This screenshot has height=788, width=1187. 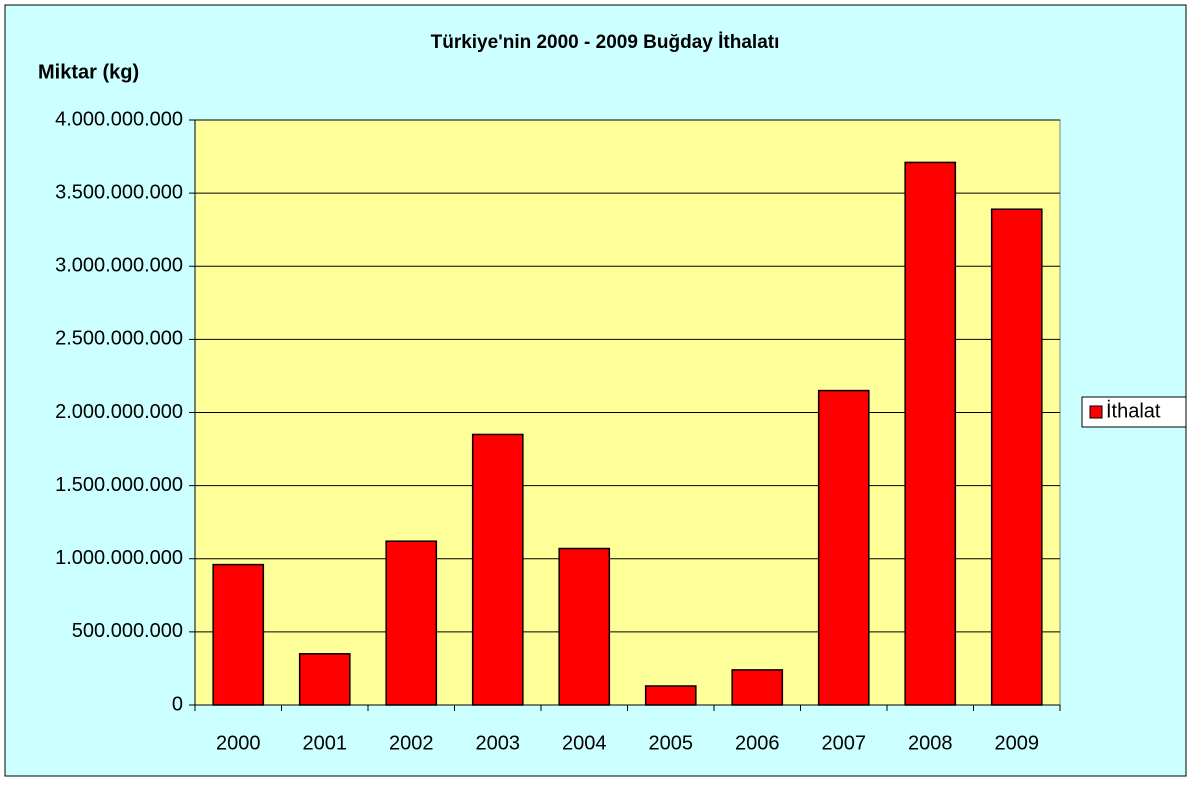 What do you see at coordinates (844, 743) in the screenshot?
I see `x-tick-label: 2007` at bounding box center [844, 743].